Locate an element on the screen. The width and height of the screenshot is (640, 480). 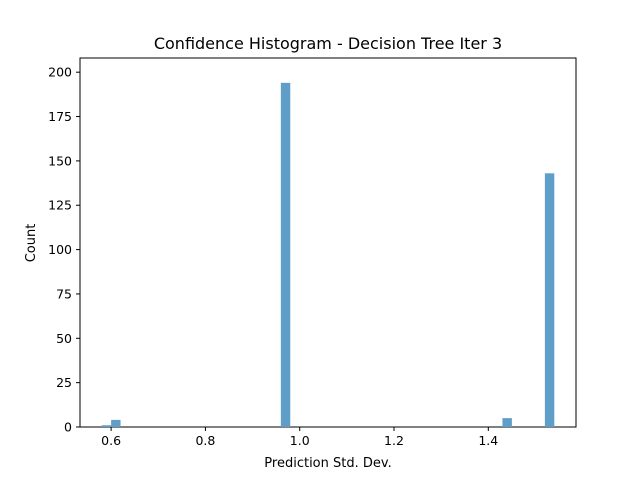
x-tick-label-1: 0.6 is located at coordinates (111, 440).